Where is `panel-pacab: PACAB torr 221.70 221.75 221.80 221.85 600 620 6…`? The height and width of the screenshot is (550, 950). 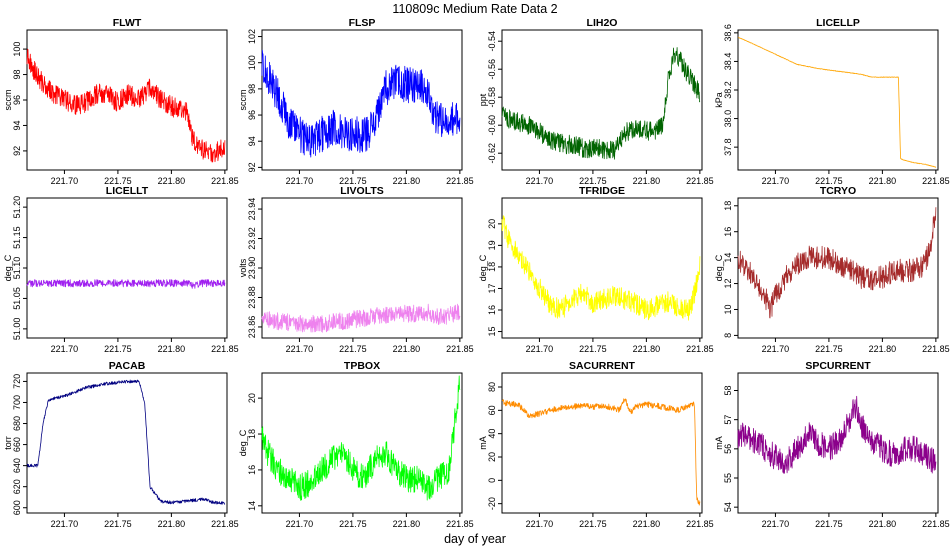
panel-pacab: PACAB torr 221.70 221.75 221.80 221.85 600 620 6… is located at coordinates (121, 444).